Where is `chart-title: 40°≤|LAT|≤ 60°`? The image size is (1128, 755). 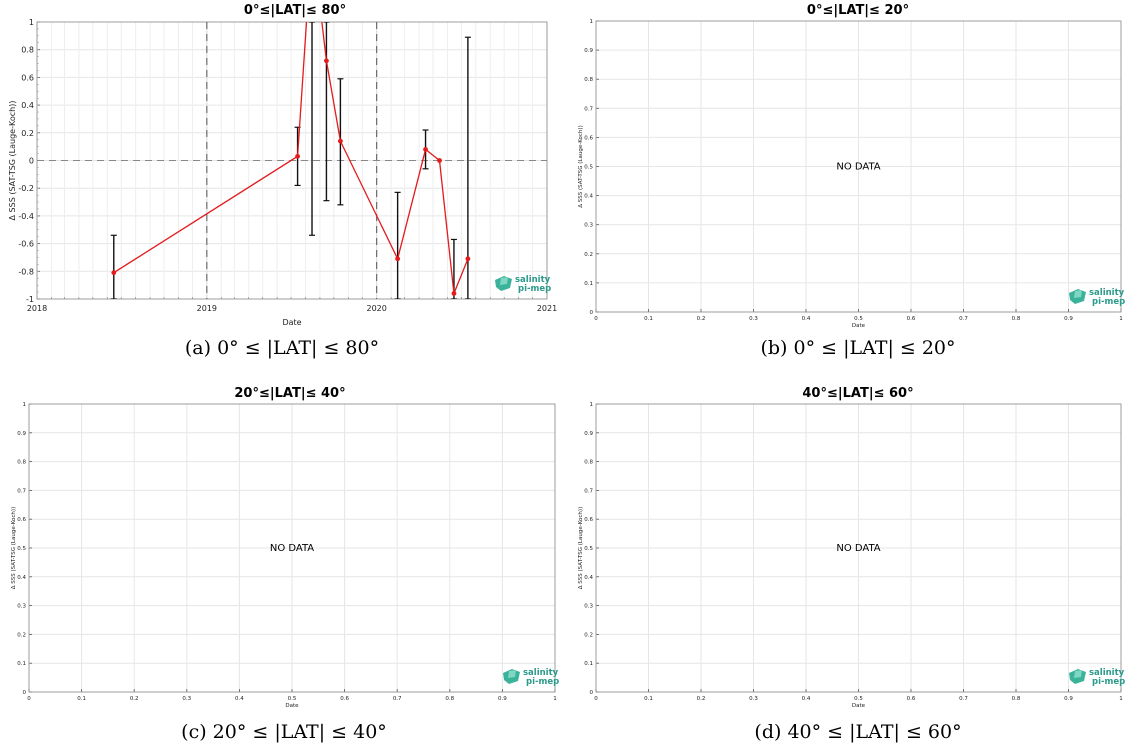
chart-title: 40°≤|LAT|≤ 60° is located at coordinates (857, 393).